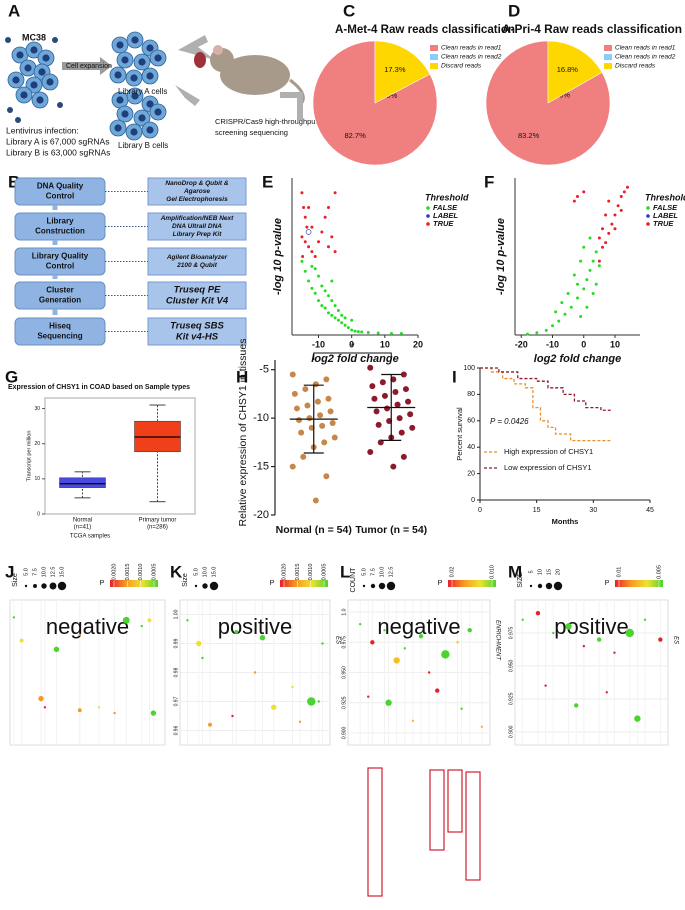 The height and width of the screenshot is (910, 685). What do you see at coordinates (546, 404) in the screenshot?
I see `survival-curve` at bounding box center [546, 404].